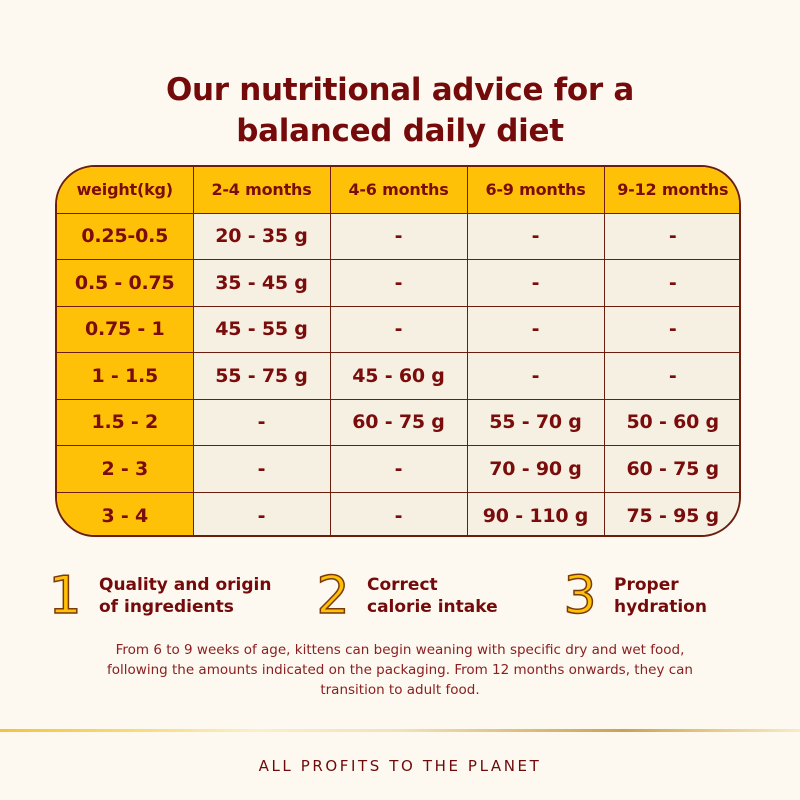 The height and width of the screenshot is (800, 800). I want to click on table-row: 1 - 1.5 55 - 75 g 45 - 60 g - -, so click(398, 376).